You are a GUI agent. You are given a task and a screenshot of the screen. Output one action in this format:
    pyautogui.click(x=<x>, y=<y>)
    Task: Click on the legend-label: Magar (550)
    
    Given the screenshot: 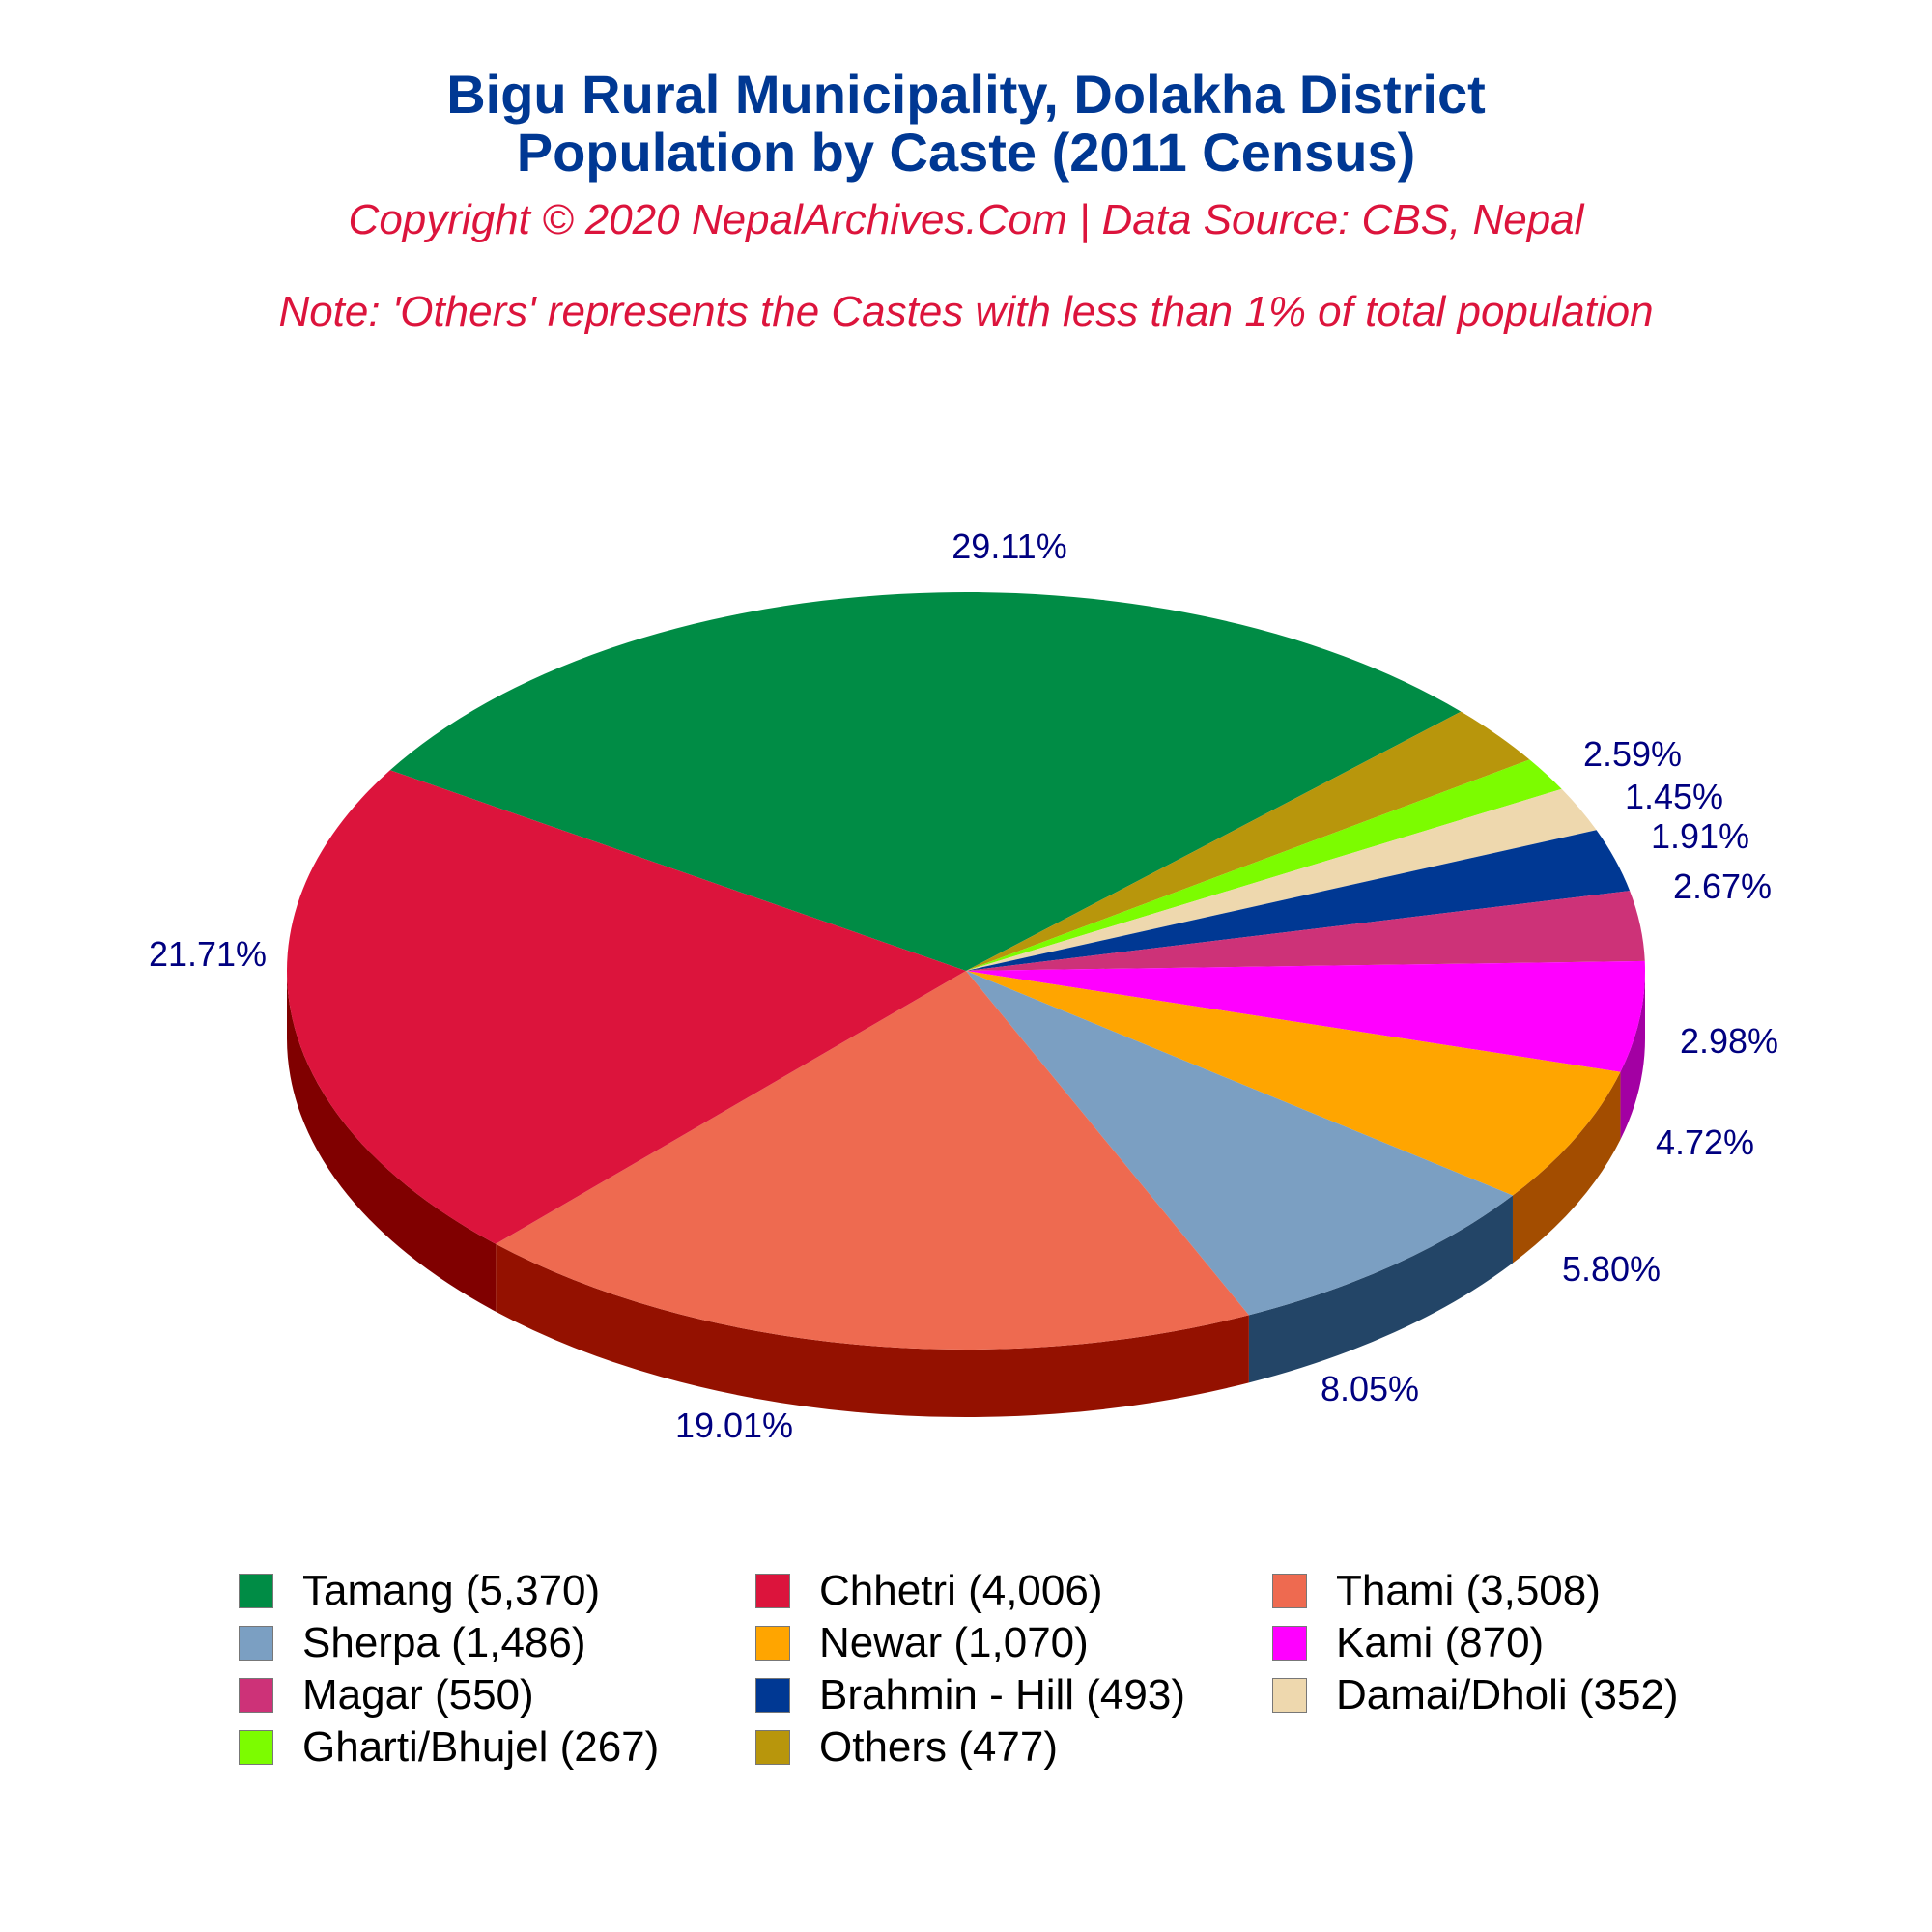 What is the action you would take?
    pyautogui.click(x=418, y=1695)
    